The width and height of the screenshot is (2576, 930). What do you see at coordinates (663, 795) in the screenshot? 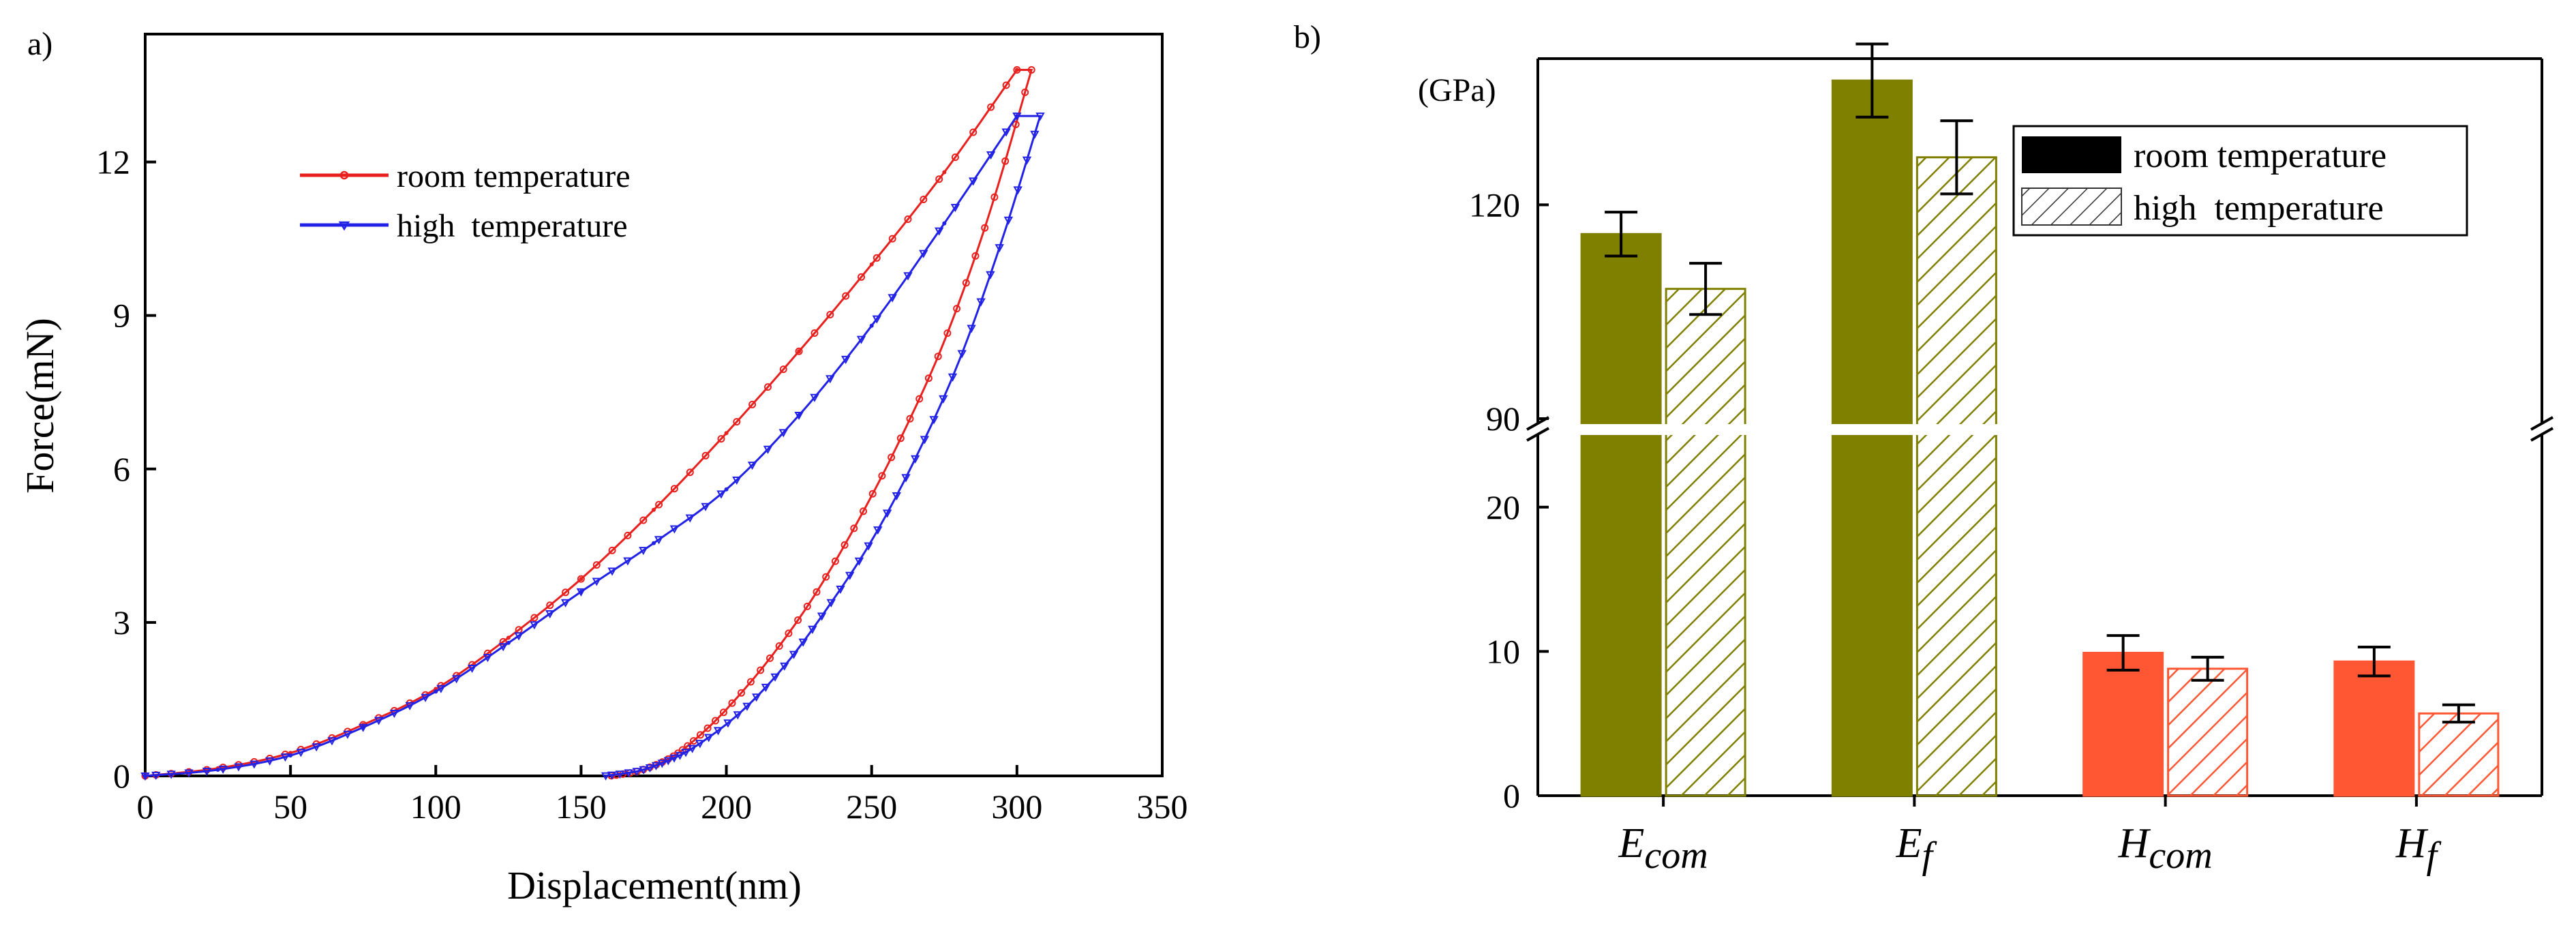
I see `panel-a-x-axis: 0 50 100 150 200 250 300 350` at bounding box center [663, 795].